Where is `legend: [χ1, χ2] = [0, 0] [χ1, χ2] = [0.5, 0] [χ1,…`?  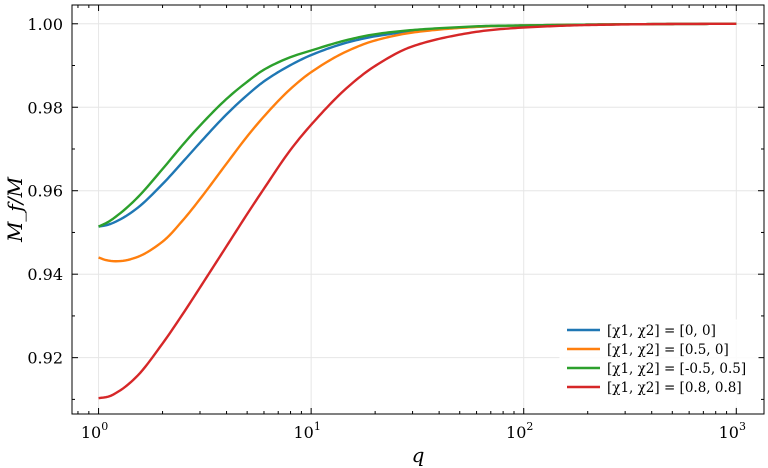 legend: [χ1, χ2] = [0, 0] [χ1, χ2] = [0.5, 0] [χ1,… is located at coordinates (659, 363).